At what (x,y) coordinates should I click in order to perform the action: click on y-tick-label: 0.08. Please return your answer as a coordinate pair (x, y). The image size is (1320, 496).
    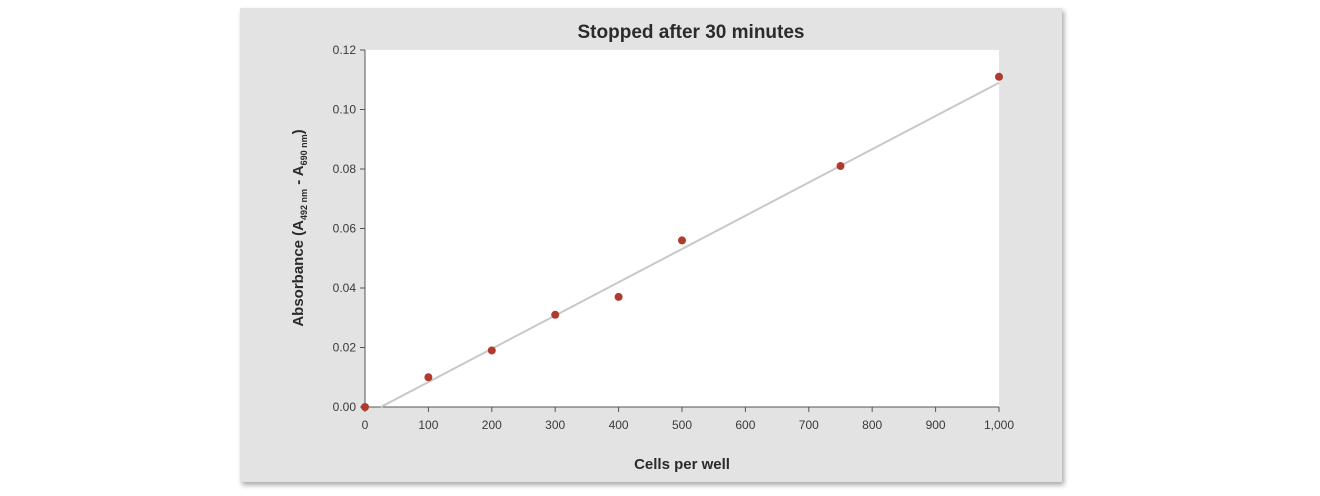
    Looking at the image, I should click on (345, 169).